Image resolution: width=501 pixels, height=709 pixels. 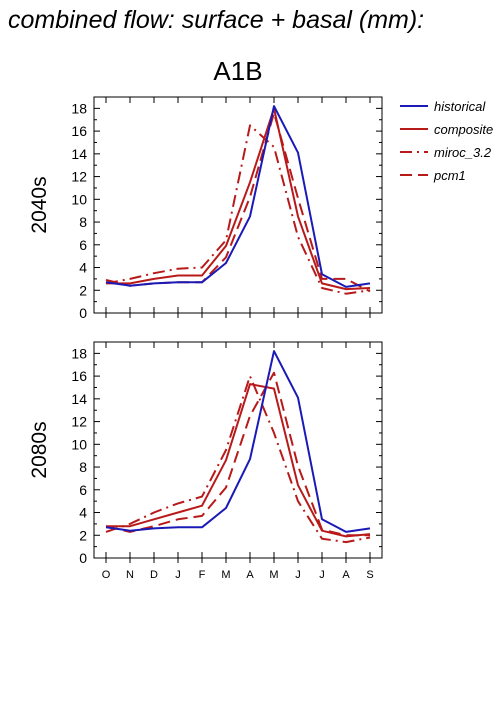 What do you see at coordinates (216, 20) in the screenshot?
I see `chart-title: combined flow: surface + basal (mm):` at bounding box center [216, 20].